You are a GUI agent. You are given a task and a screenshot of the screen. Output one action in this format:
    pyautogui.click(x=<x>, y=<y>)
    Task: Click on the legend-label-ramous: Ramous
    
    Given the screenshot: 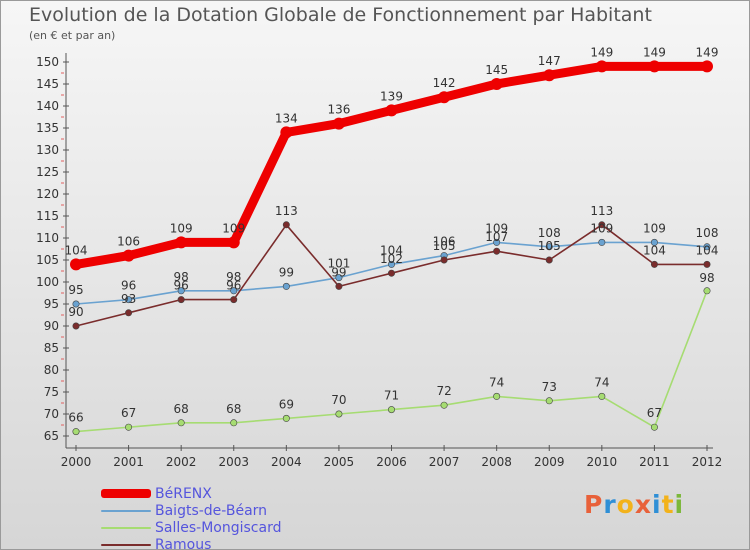 What is the action you would take?
    pyautogui.click(x=183, y=543)
    